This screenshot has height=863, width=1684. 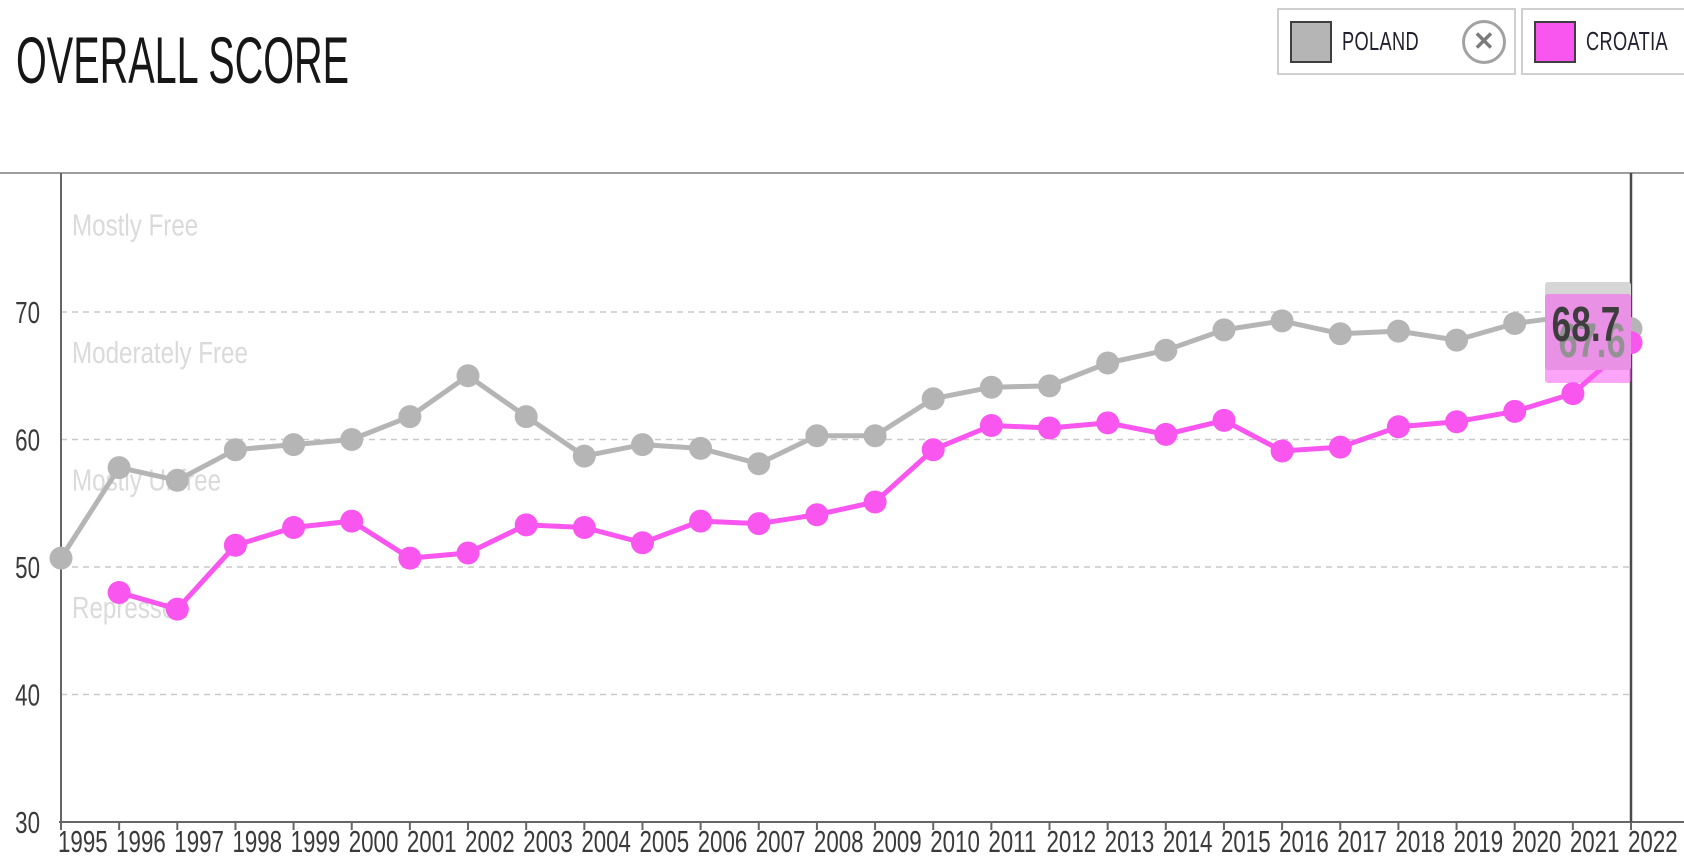 What do you see at coordinates (1457, 422) in the screenshot?
I see `data-point-croatia-2019` at bounding box center [1457, 422].